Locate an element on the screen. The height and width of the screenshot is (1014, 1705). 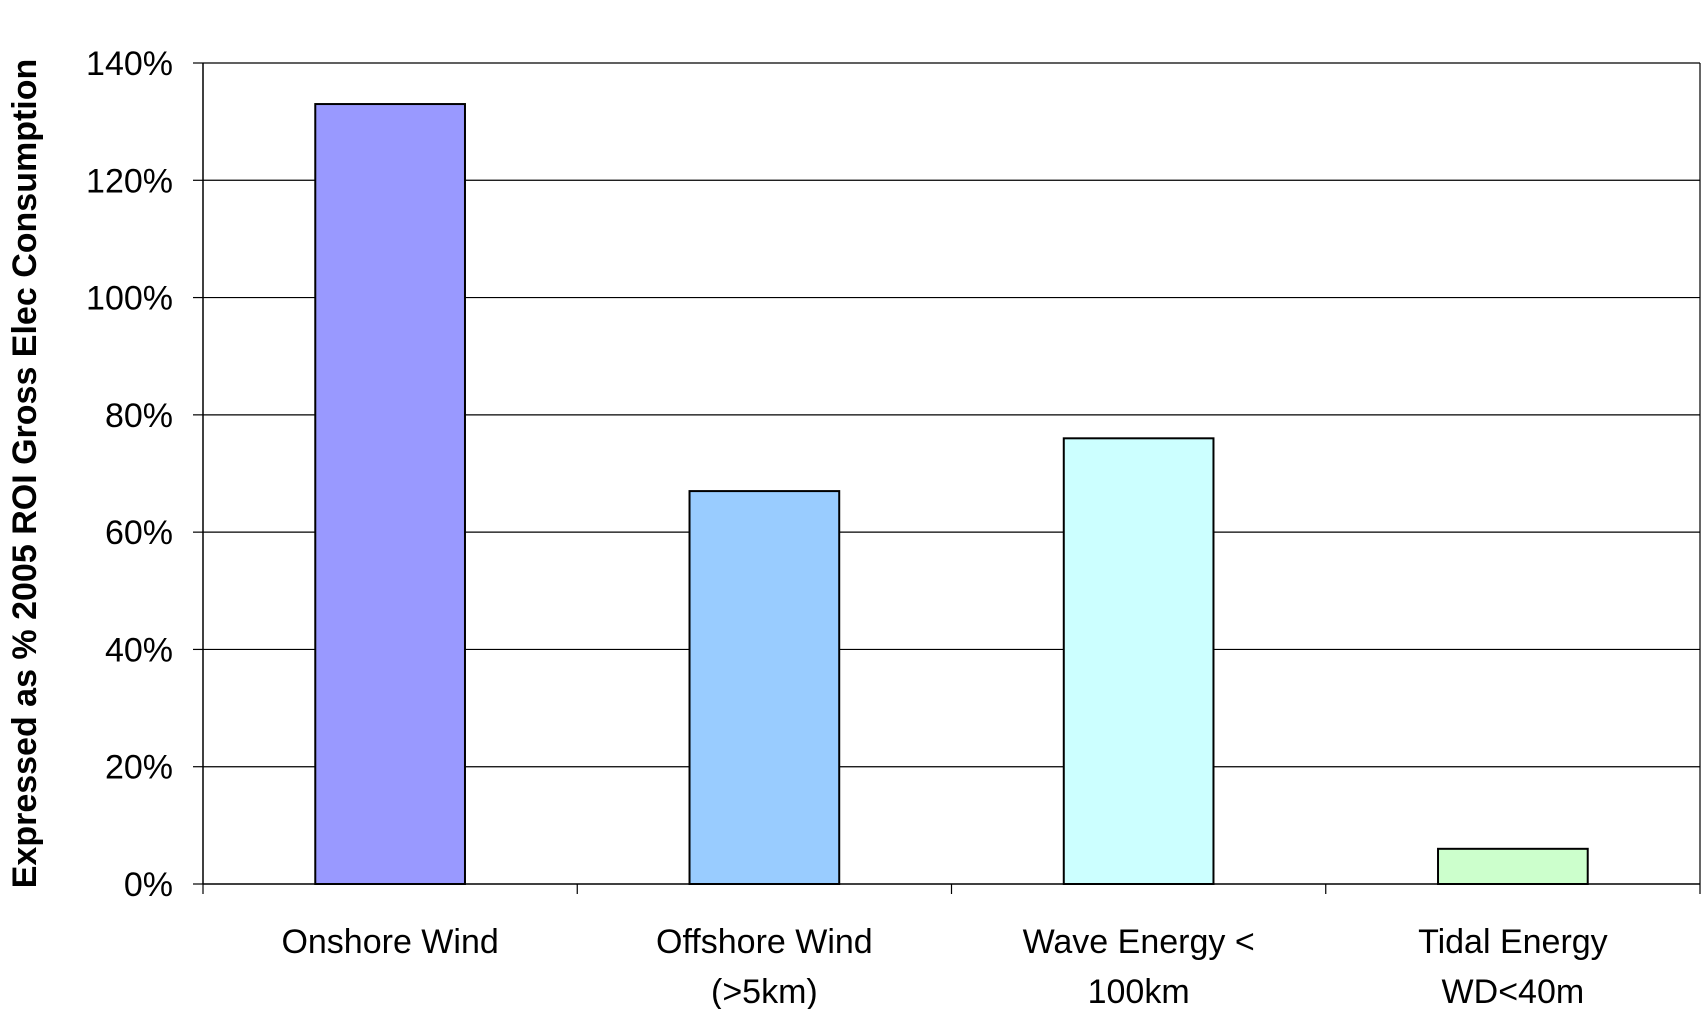
y-tick-label: 60% is located at coordinates (139, 533).